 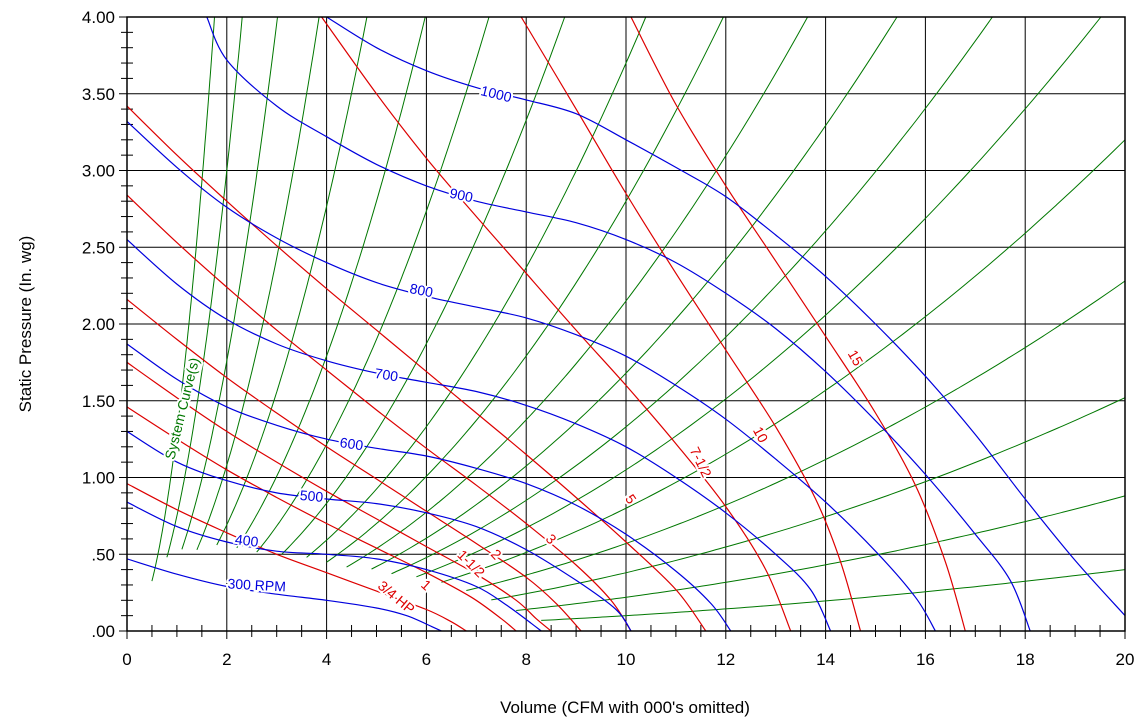 What do you see at coordinates (246, 540) in the screenshot?
I see `curve-label: 400` at bounding box center [246, 540].